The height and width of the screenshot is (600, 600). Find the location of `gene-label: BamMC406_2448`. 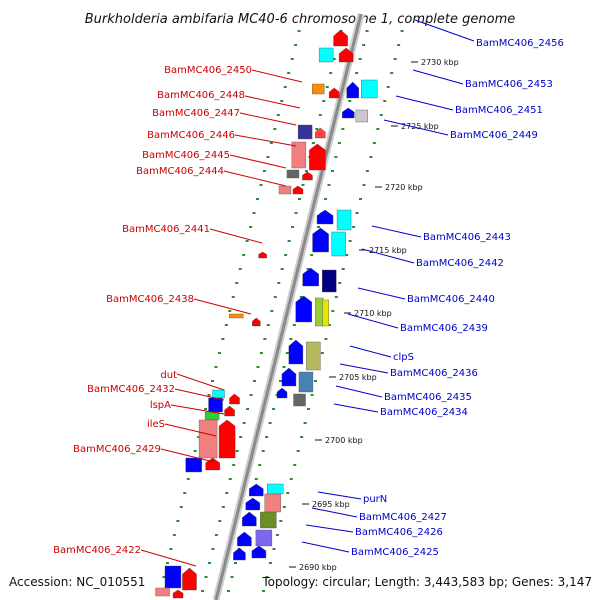

gene-label: BamMC406_2448 is located at coordinates (201, 95).